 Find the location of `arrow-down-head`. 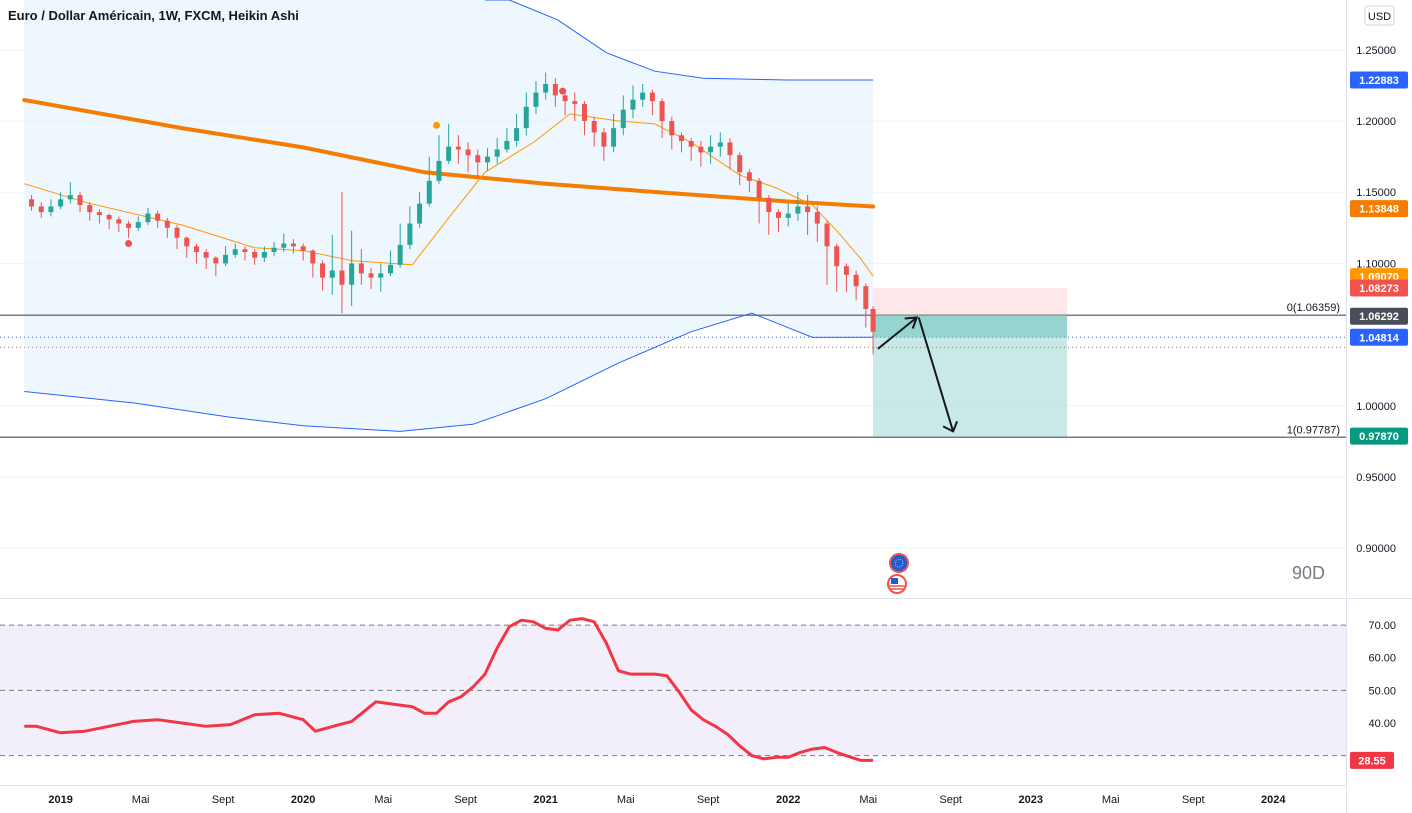

arrow-down-head is located at coordinates (950, 427).